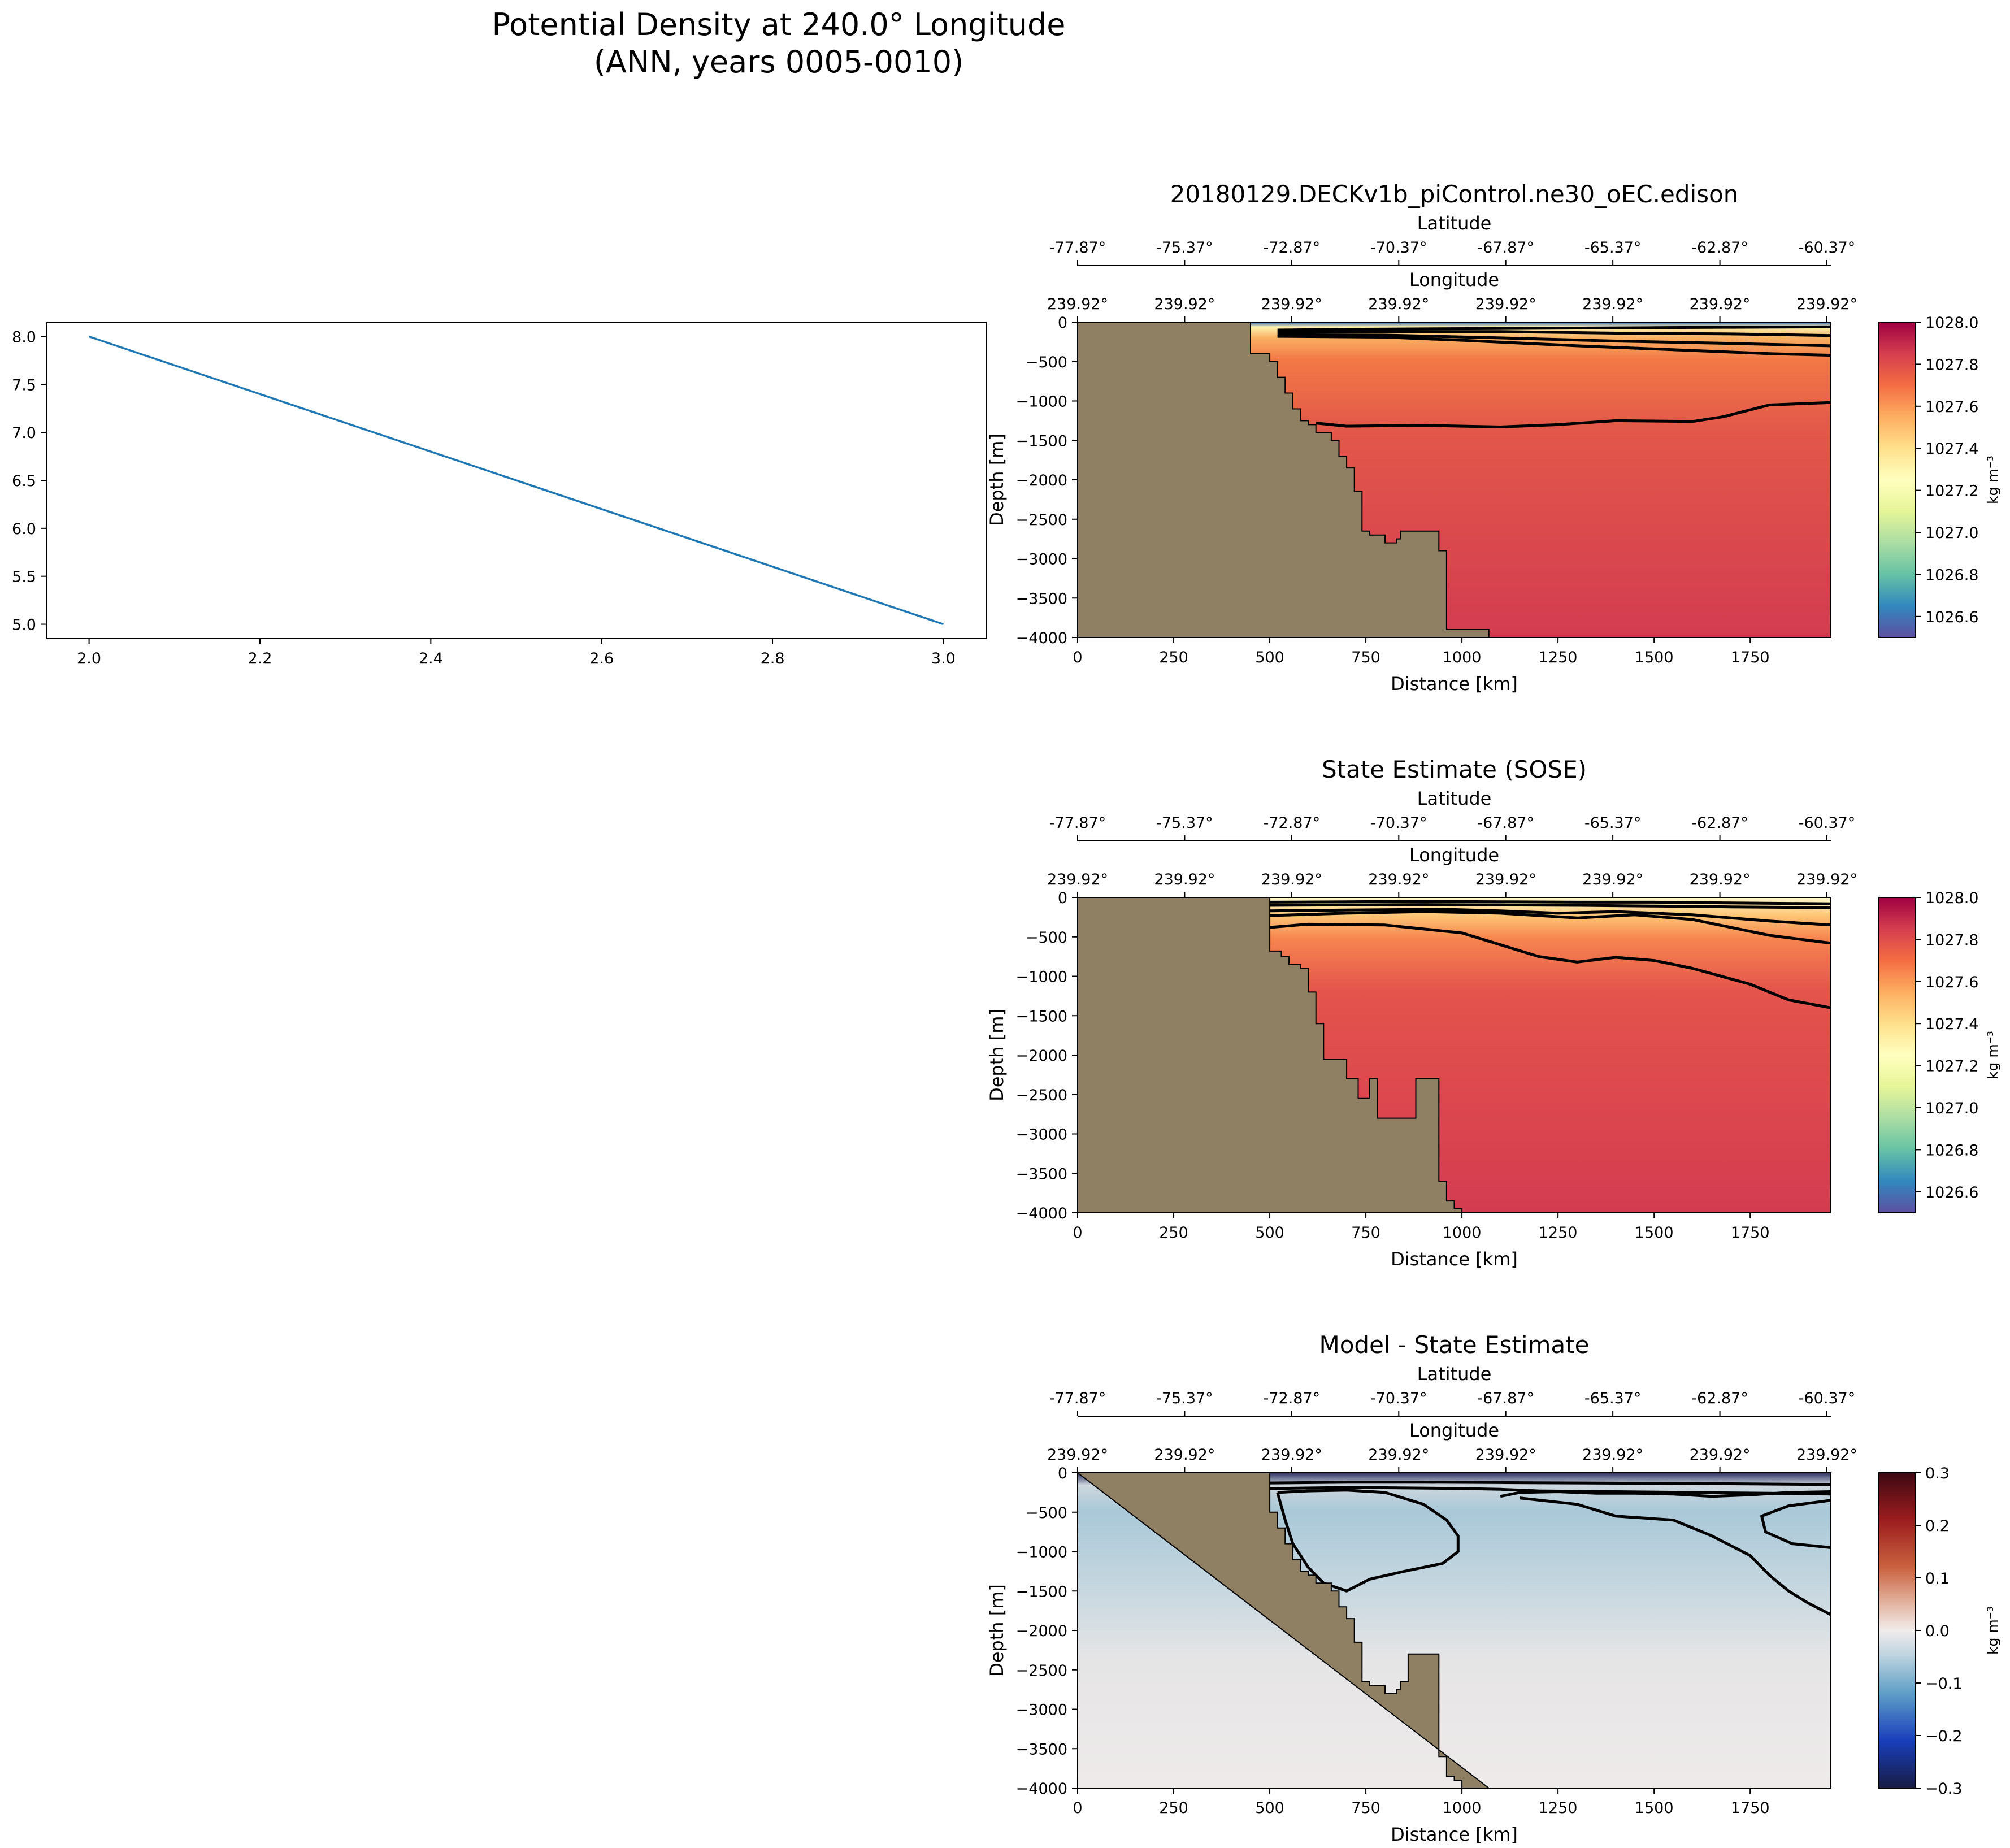 The image size is (2010, 1848). Describe the element at coordinates (1751, 657) in the screenshot. I see `x-tick-label: 1750` at that location.